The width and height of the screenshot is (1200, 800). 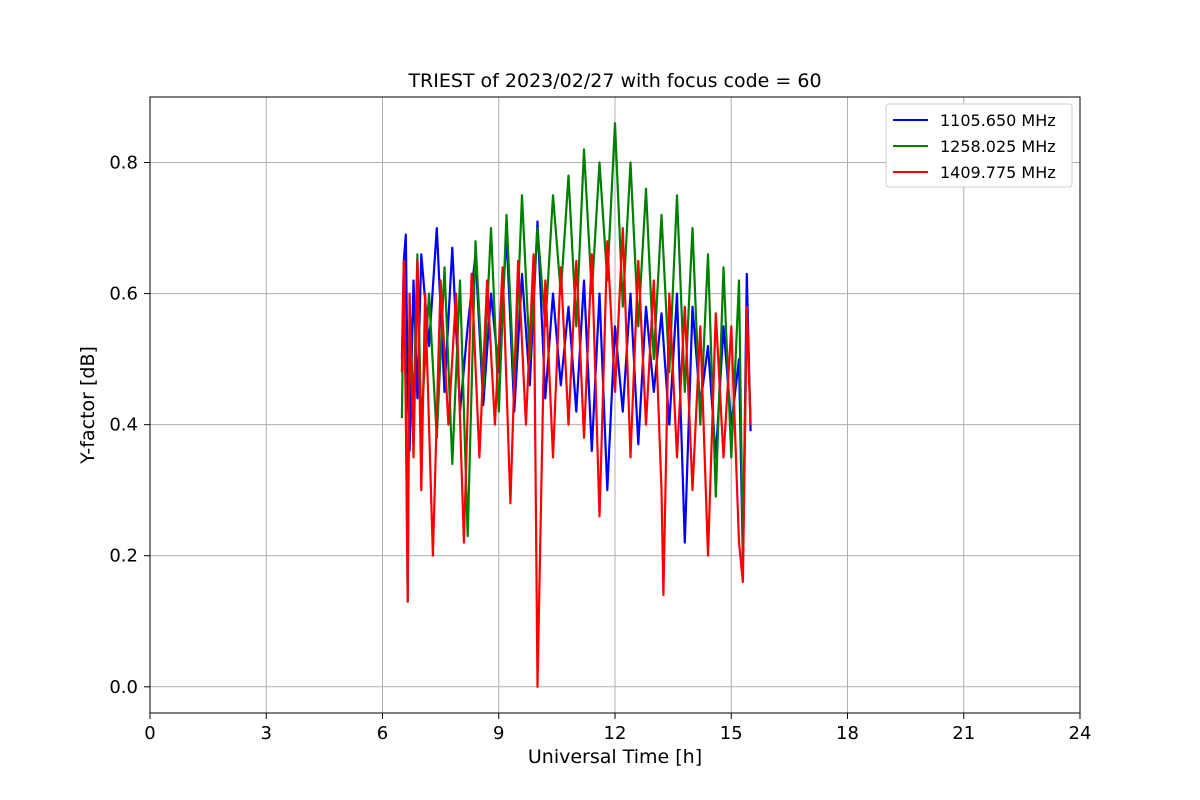 What do you see at coordinates (998, 172) in the screenshot?
I see `legend-label-3: 1409.775 MHz` at bounding box center [998, 172].